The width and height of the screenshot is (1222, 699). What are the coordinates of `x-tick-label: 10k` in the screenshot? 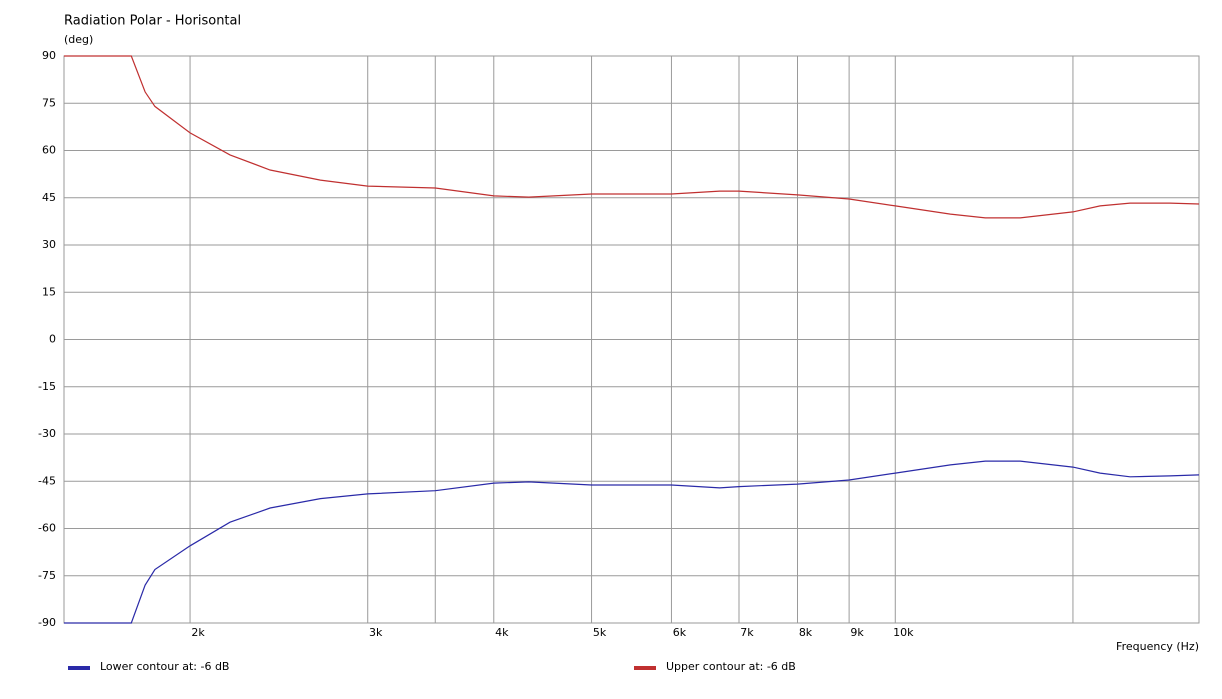 It's located at (903, 632).